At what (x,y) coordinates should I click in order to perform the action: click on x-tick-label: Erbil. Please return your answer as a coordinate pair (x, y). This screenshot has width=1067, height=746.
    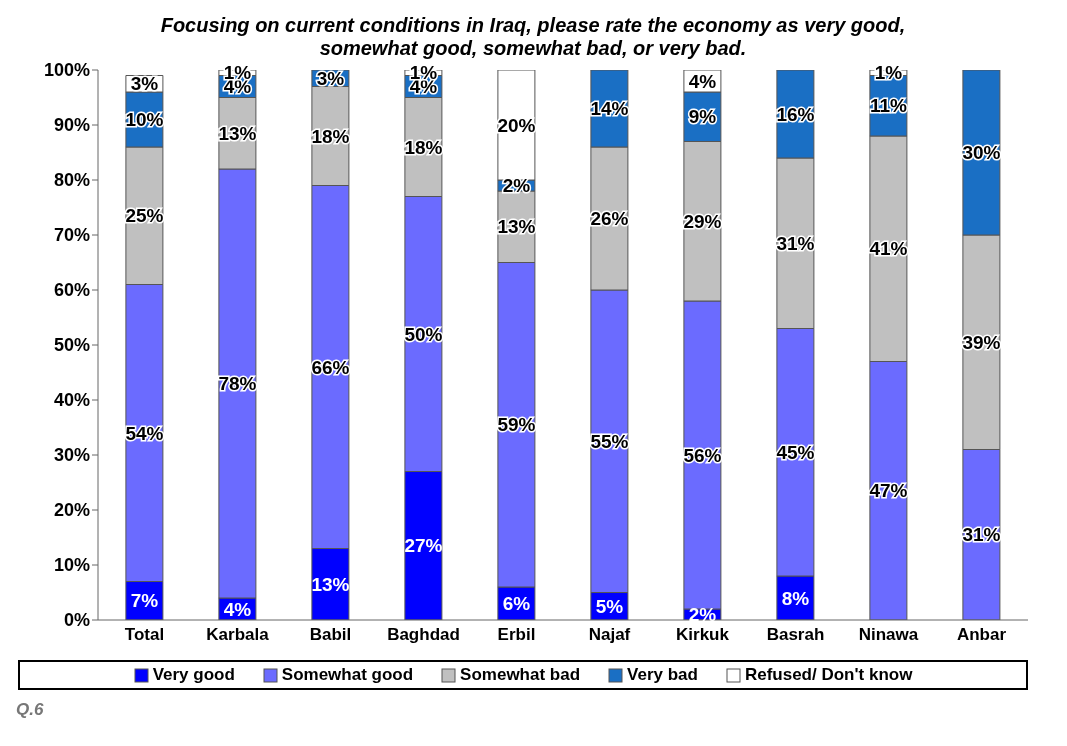
    Looking at the image, I should click on (516, 635).